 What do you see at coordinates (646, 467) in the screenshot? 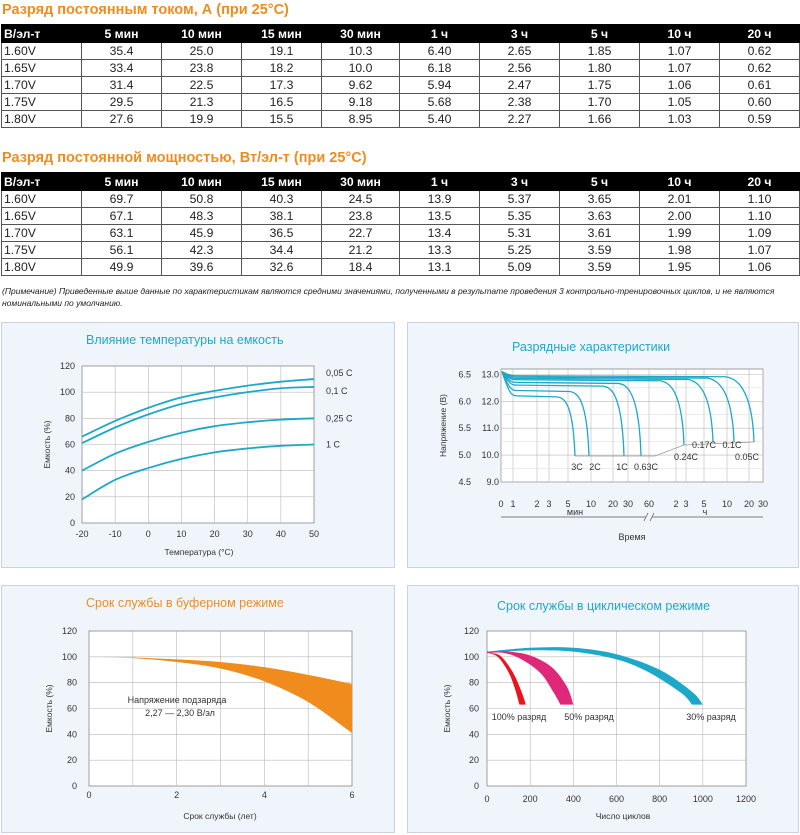
I see `series-label: 0.63С` at bounding box center [646, 467].